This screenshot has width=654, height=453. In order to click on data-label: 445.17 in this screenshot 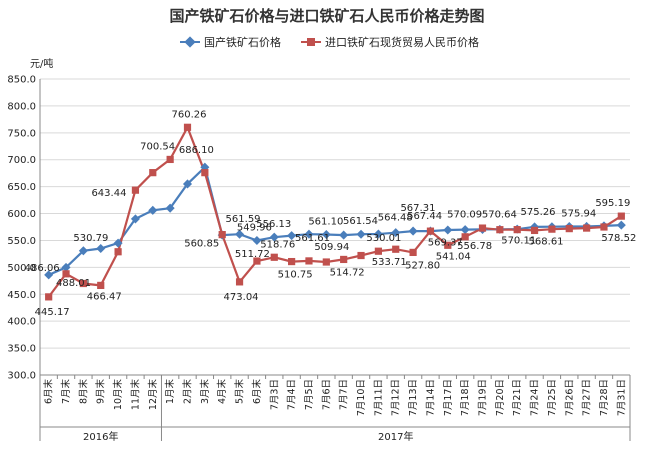, I will do `click(52, 312)`.